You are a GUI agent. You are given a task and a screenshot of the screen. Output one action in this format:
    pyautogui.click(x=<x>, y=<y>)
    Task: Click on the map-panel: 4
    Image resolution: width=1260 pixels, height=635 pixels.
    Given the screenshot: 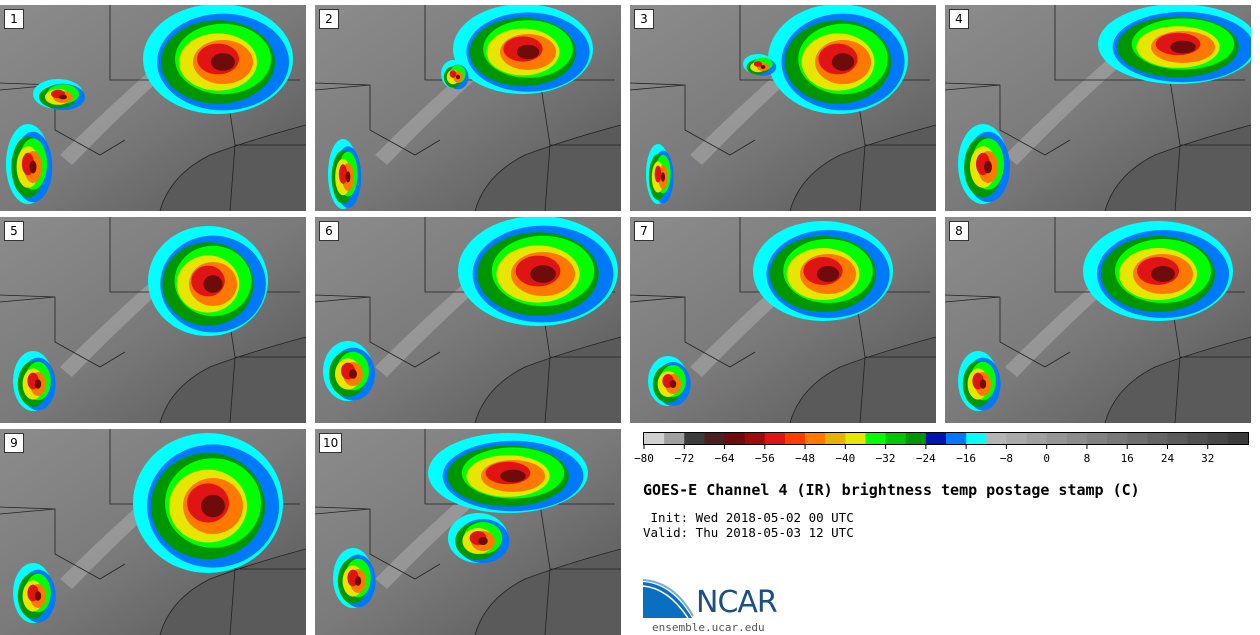 What is the action you would take?
    pyautogui.click(x=1098, y=108)
    